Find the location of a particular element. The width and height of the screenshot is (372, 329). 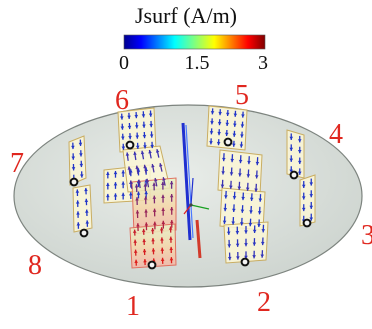

panel-left-hot is located at coordinates (154, 206).